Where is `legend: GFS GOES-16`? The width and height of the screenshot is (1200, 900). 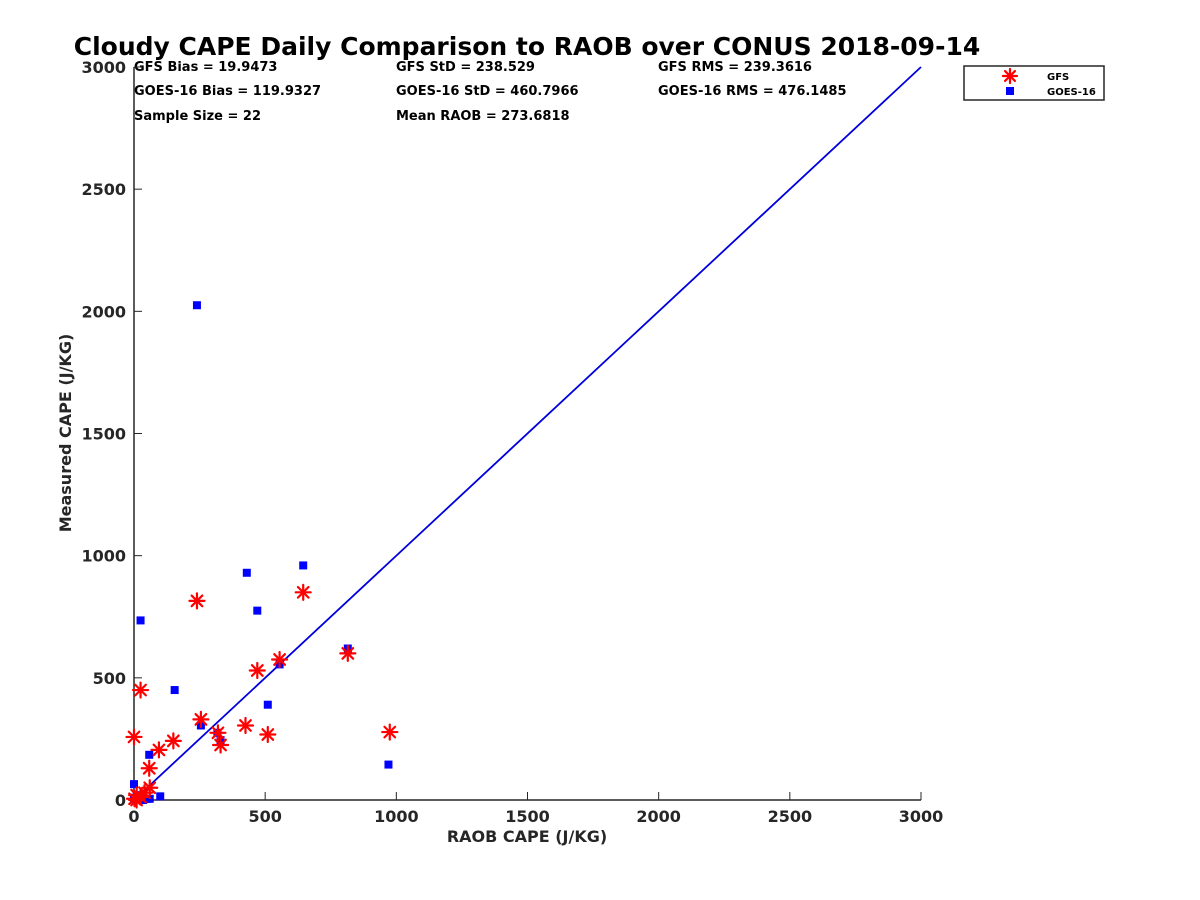 legend: GFS GOES-16 is located at coordinates (1034, 83).